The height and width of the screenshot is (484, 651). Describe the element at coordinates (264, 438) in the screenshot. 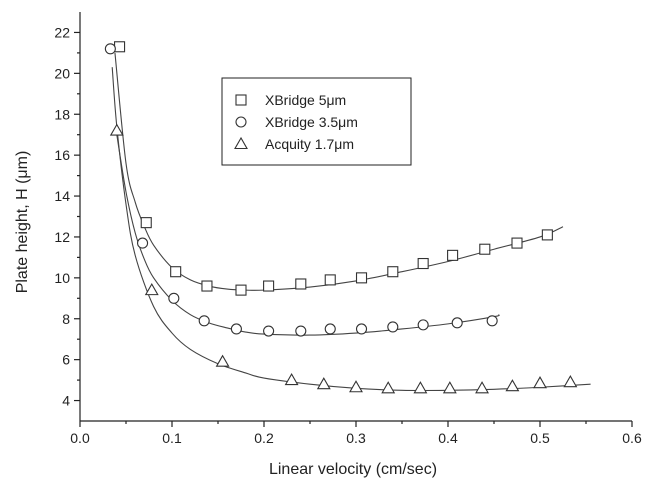

I see `x-tick-label: 0.2` at that location.